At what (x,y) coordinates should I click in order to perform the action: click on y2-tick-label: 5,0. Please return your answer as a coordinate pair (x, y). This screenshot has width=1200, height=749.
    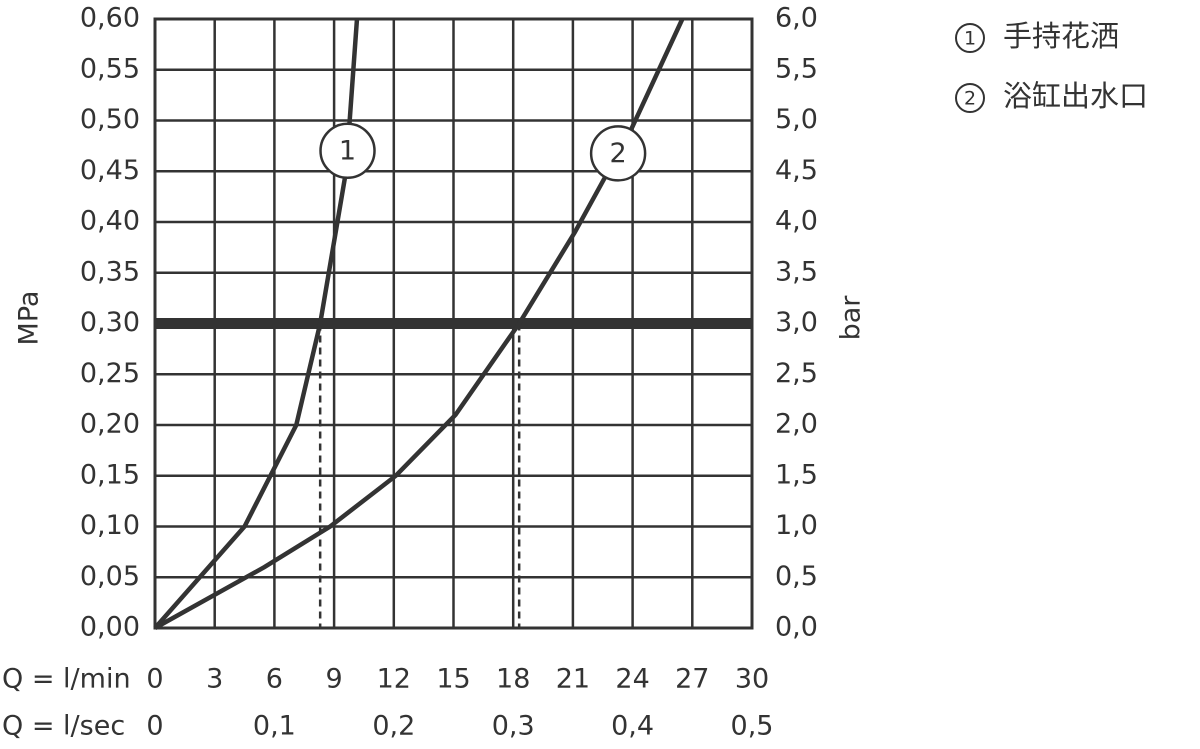
    Looking at the image, I should click on (796, 119).